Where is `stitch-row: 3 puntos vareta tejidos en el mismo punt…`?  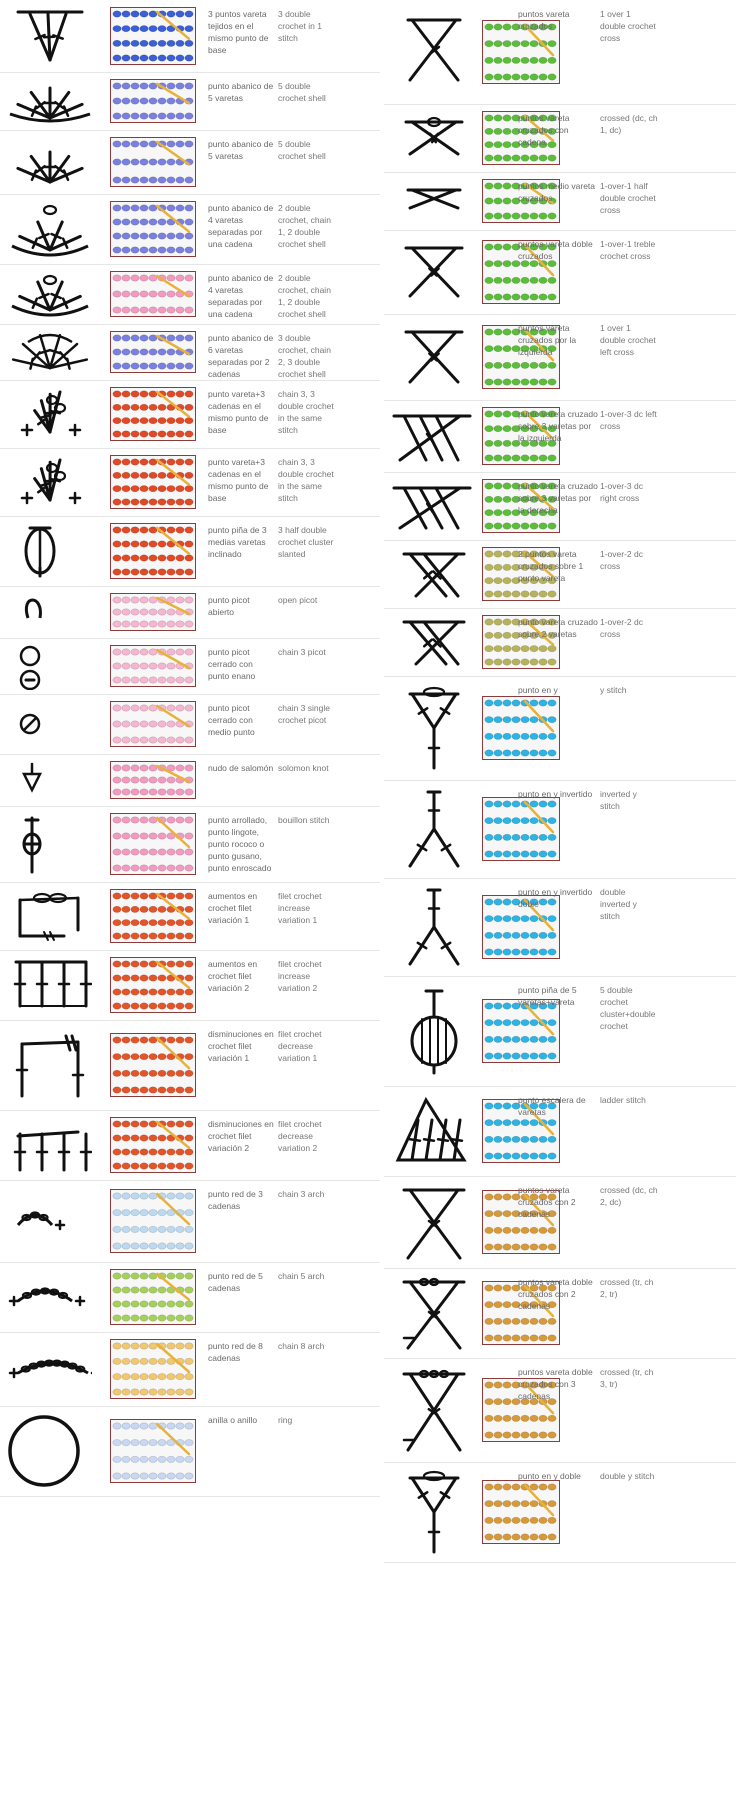 stitch-row: 3 puntos vareta tejidos en el mismo punt… is located at coordinates (190, 36).